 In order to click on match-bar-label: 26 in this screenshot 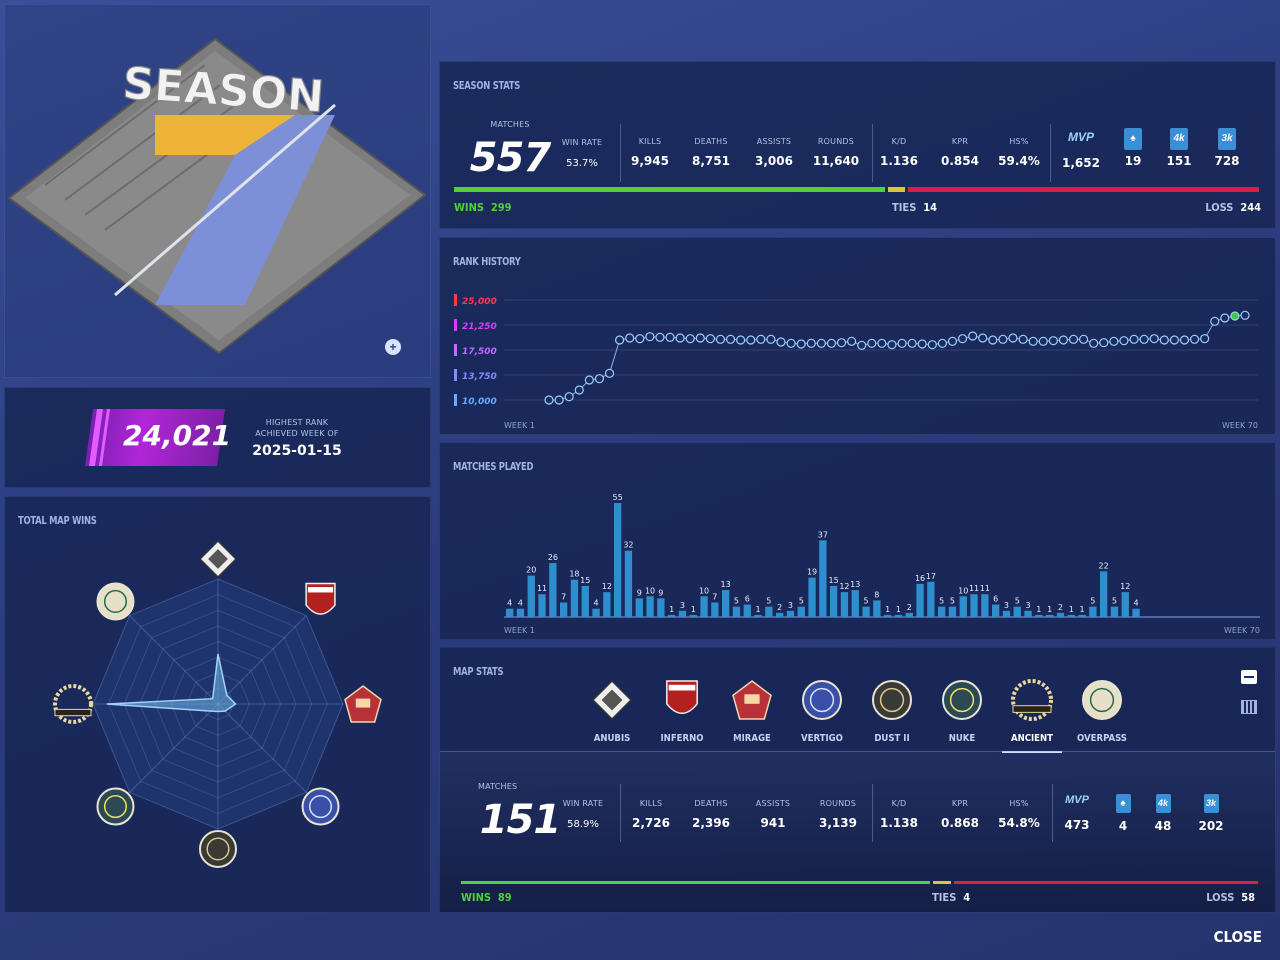, I will do `click(553, 557)`.